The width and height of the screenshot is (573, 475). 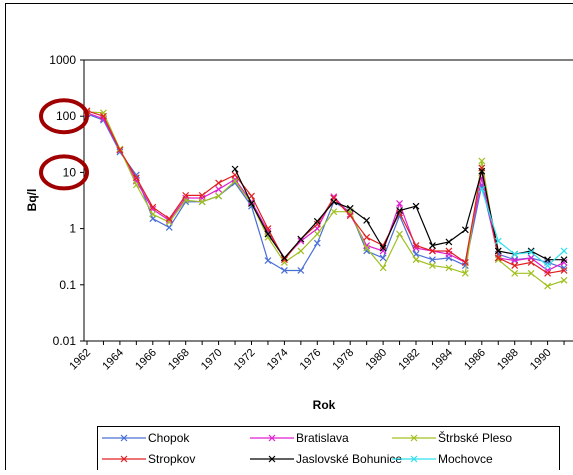 I want to click on x-tick-label: 1970, so click(x=212, y=360).